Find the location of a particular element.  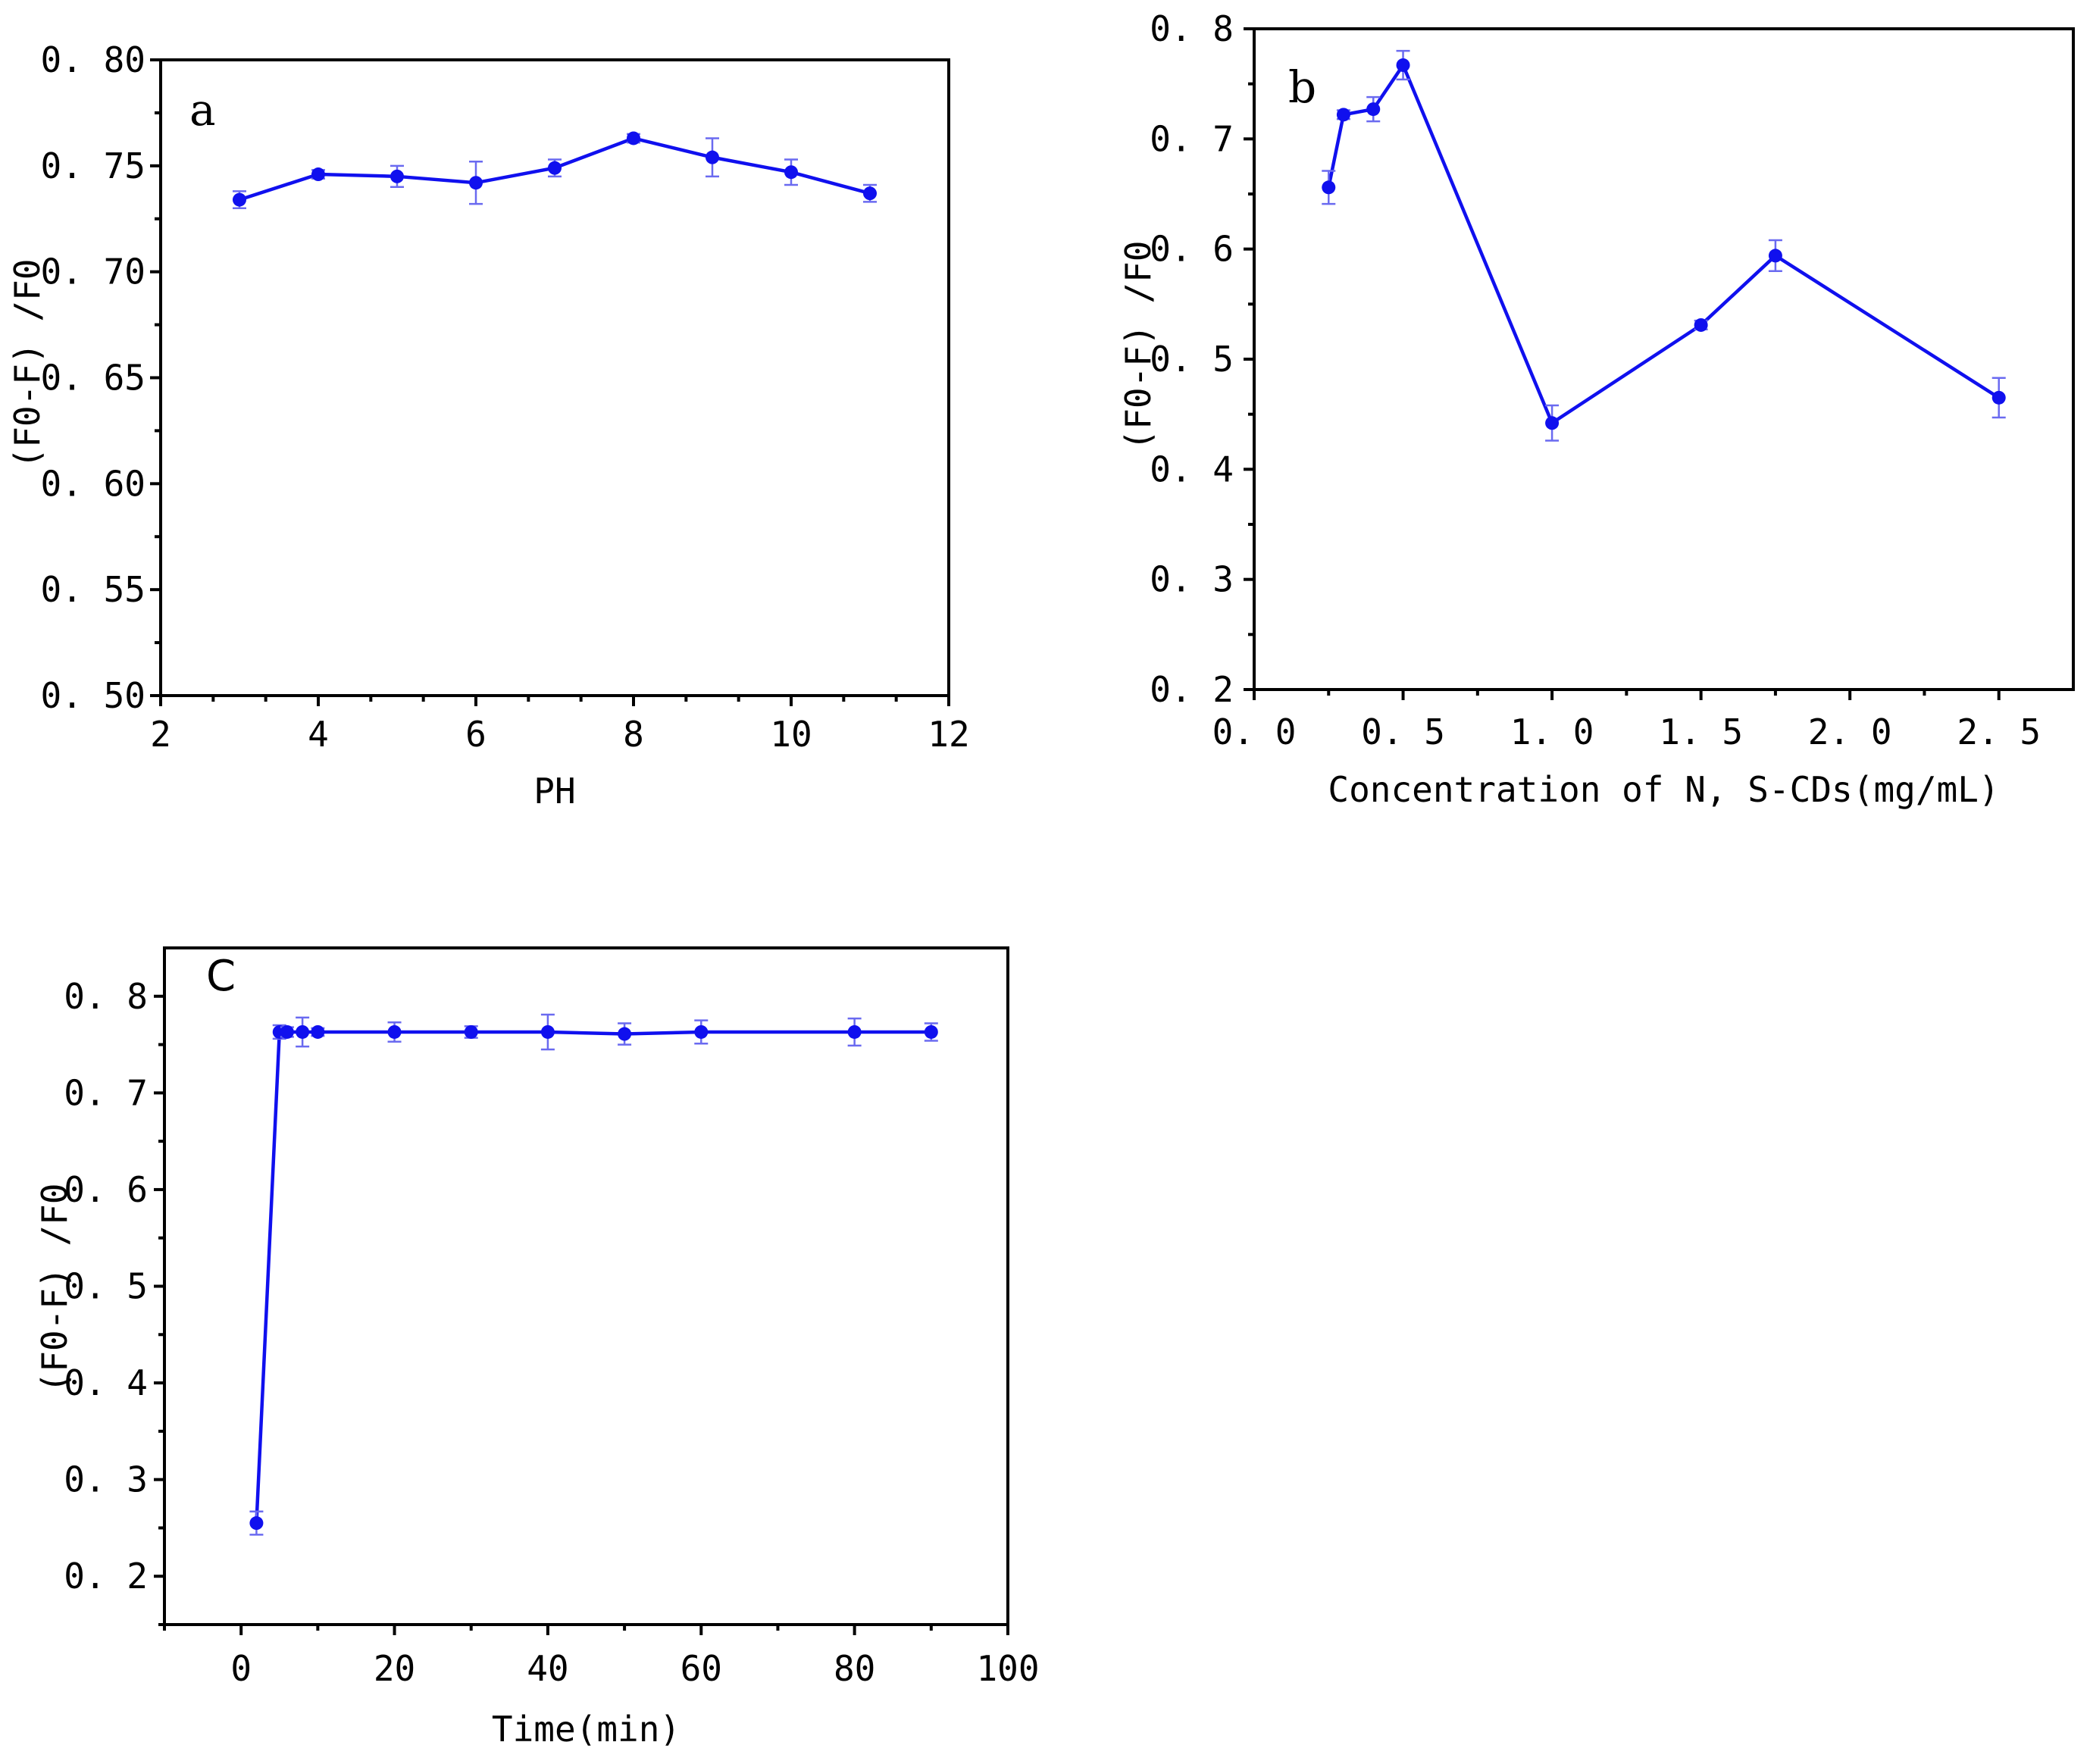

x-tick-label: 0. 5 is located at coordinates (1403, 732).